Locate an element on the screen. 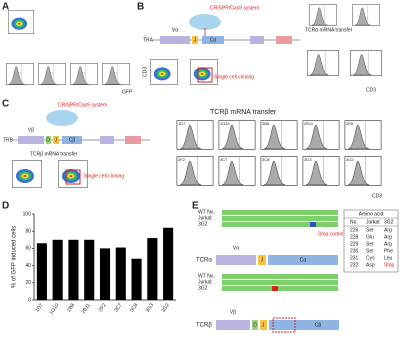  transfer-label: TCRβ mRNA transfer is located at coordinates (54, 154).